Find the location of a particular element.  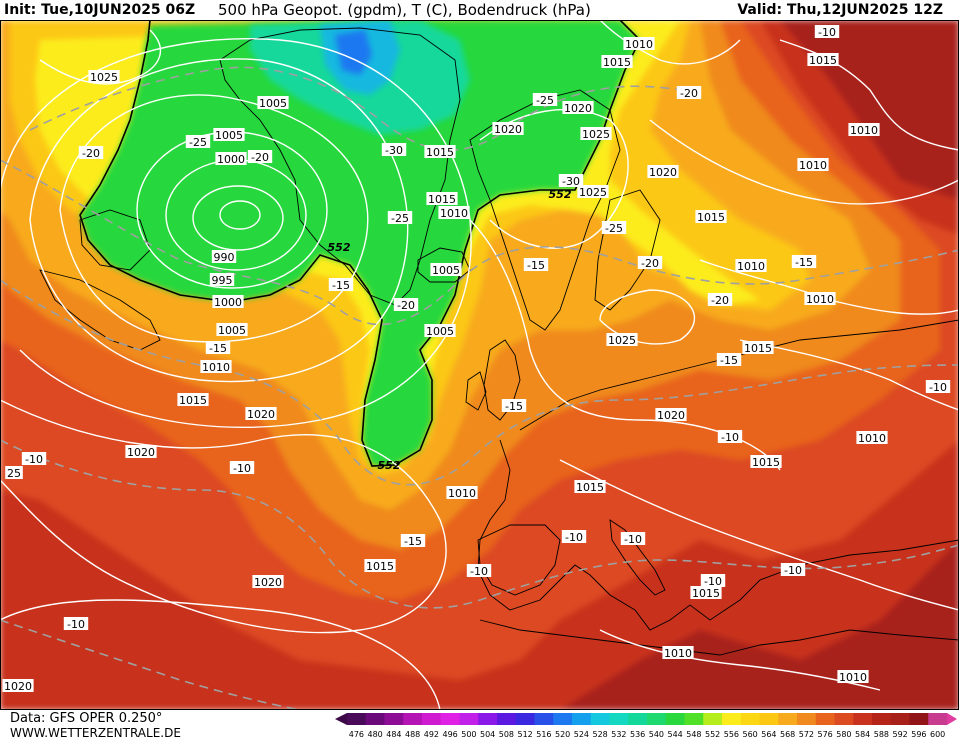

baffin-coast is located at coordinates (115, 240).